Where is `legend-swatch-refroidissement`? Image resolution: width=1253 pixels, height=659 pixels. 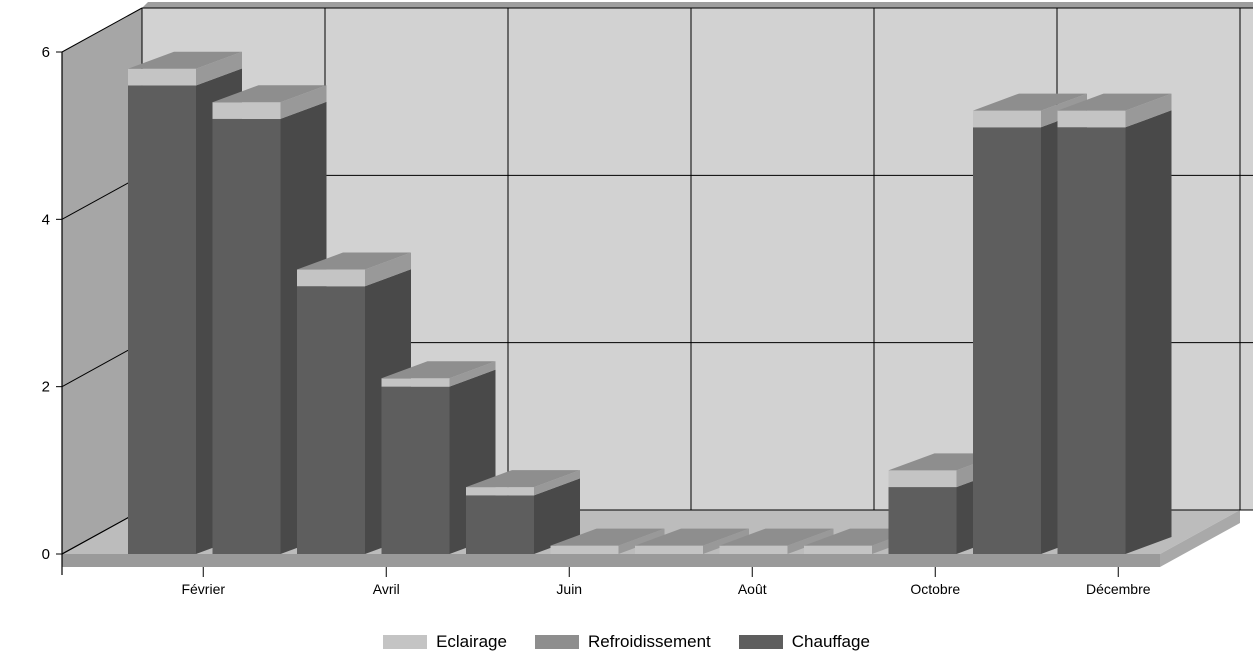
legend-swatch-refroidissement is located at coordinates (556, 642).